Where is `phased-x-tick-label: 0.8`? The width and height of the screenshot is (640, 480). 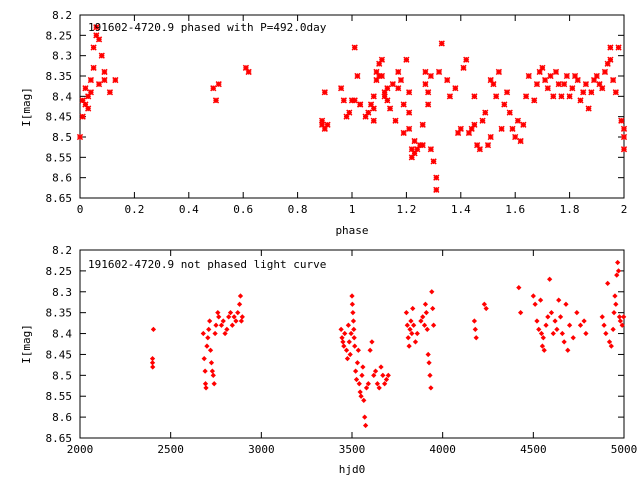
phased-x-tick-label: 0.8 is located at coordinates (298, 209).